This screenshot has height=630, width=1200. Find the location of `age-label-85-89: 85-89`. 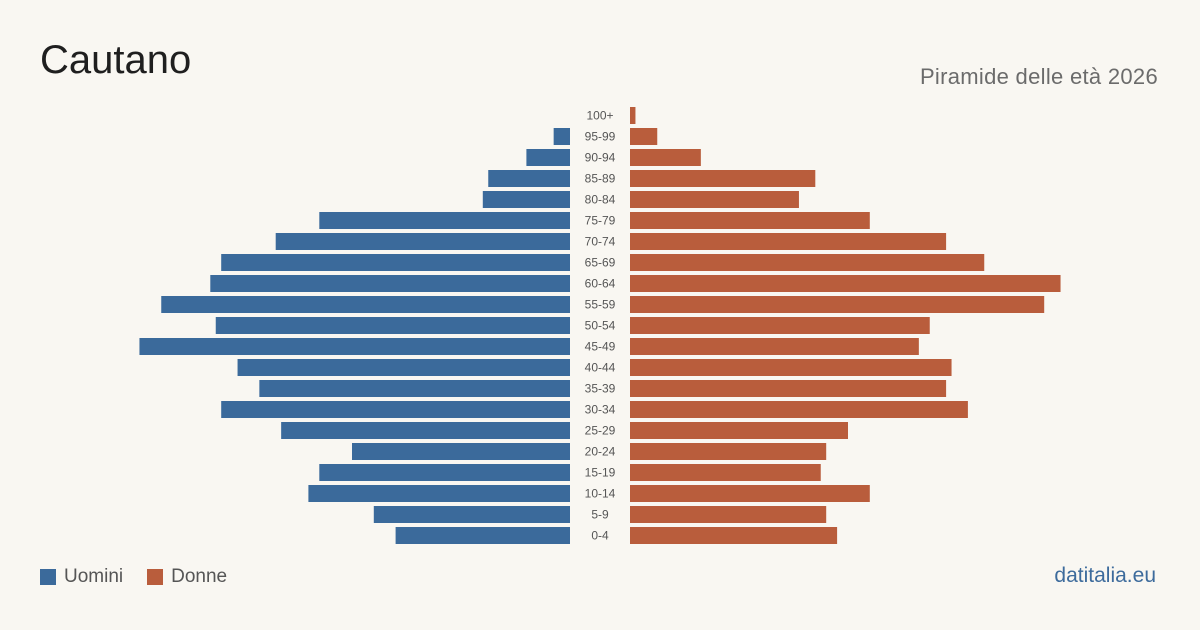

age-label-85-89: 85-89 is located at coordinates (600, 179).